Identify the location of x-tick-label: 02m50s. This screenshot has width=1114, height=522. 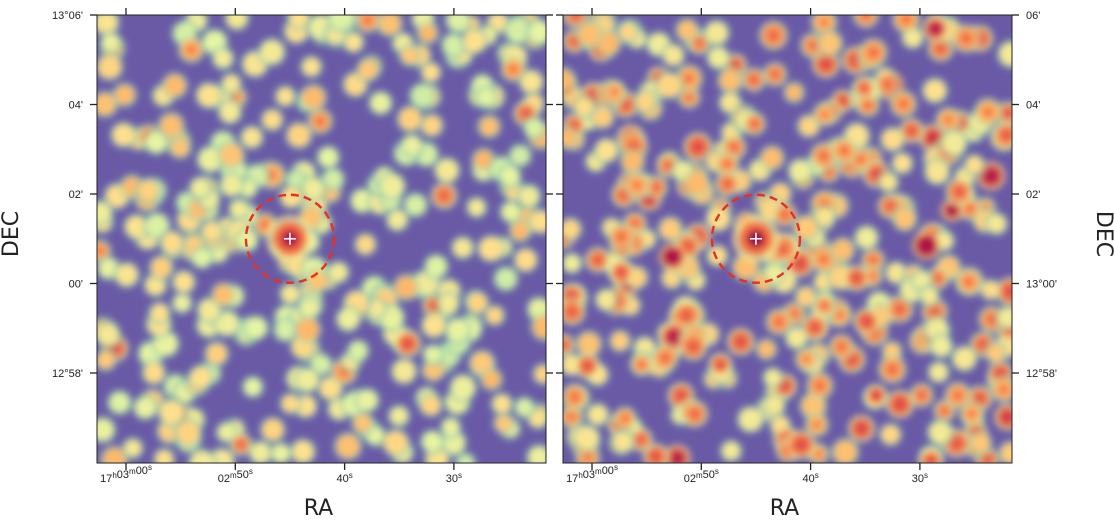
(235, 476).